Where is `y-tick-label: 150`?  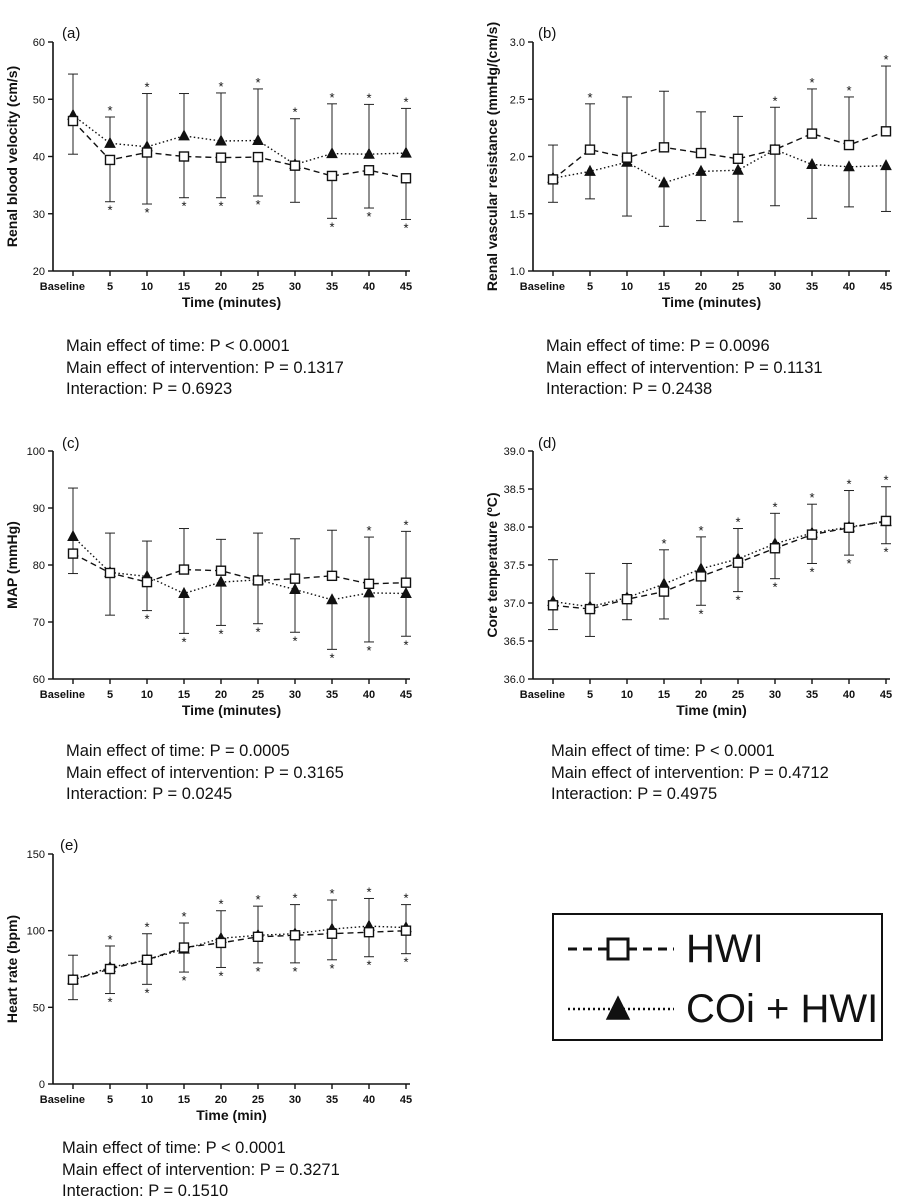 y-tick-label: 150 is located at coordinates (36, 855).